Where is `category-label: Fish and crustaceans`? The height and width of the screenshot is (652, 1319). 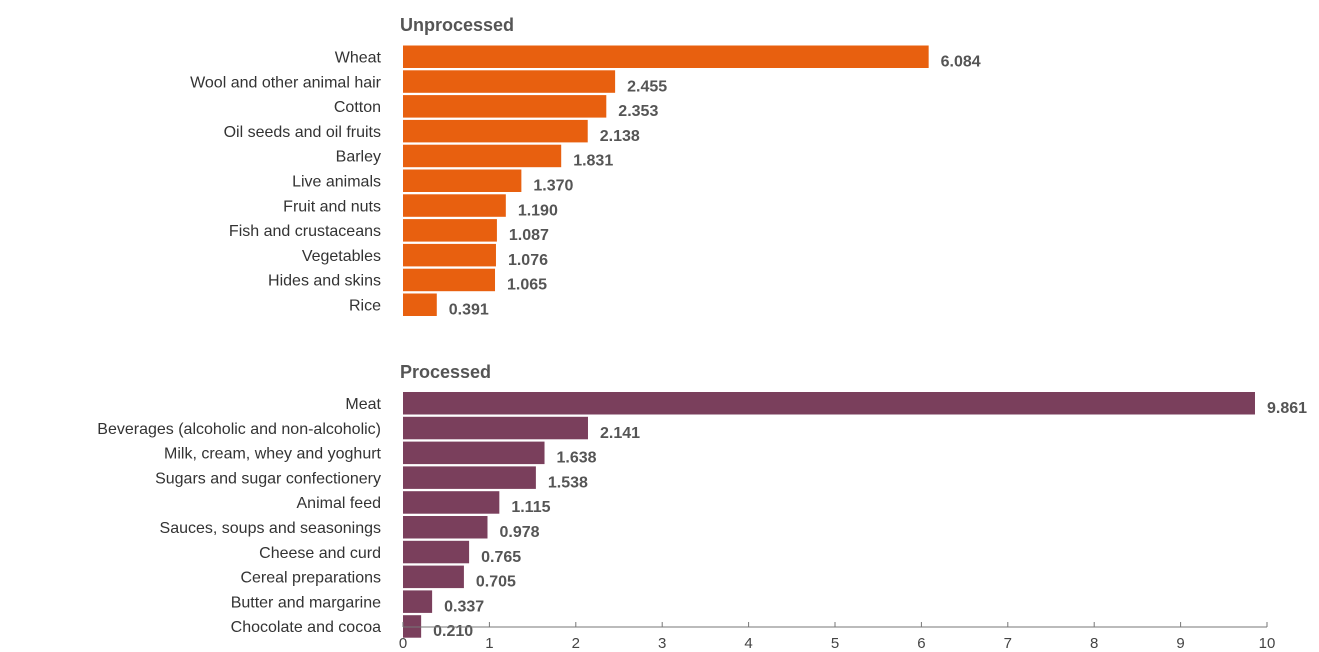 category-label: Fish and crustaceans is located at coordinates (305, 231).